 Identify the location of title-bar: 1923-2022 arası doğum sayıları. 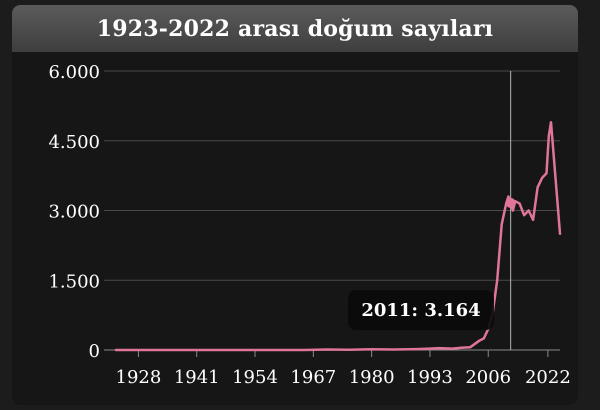
(295, 28).